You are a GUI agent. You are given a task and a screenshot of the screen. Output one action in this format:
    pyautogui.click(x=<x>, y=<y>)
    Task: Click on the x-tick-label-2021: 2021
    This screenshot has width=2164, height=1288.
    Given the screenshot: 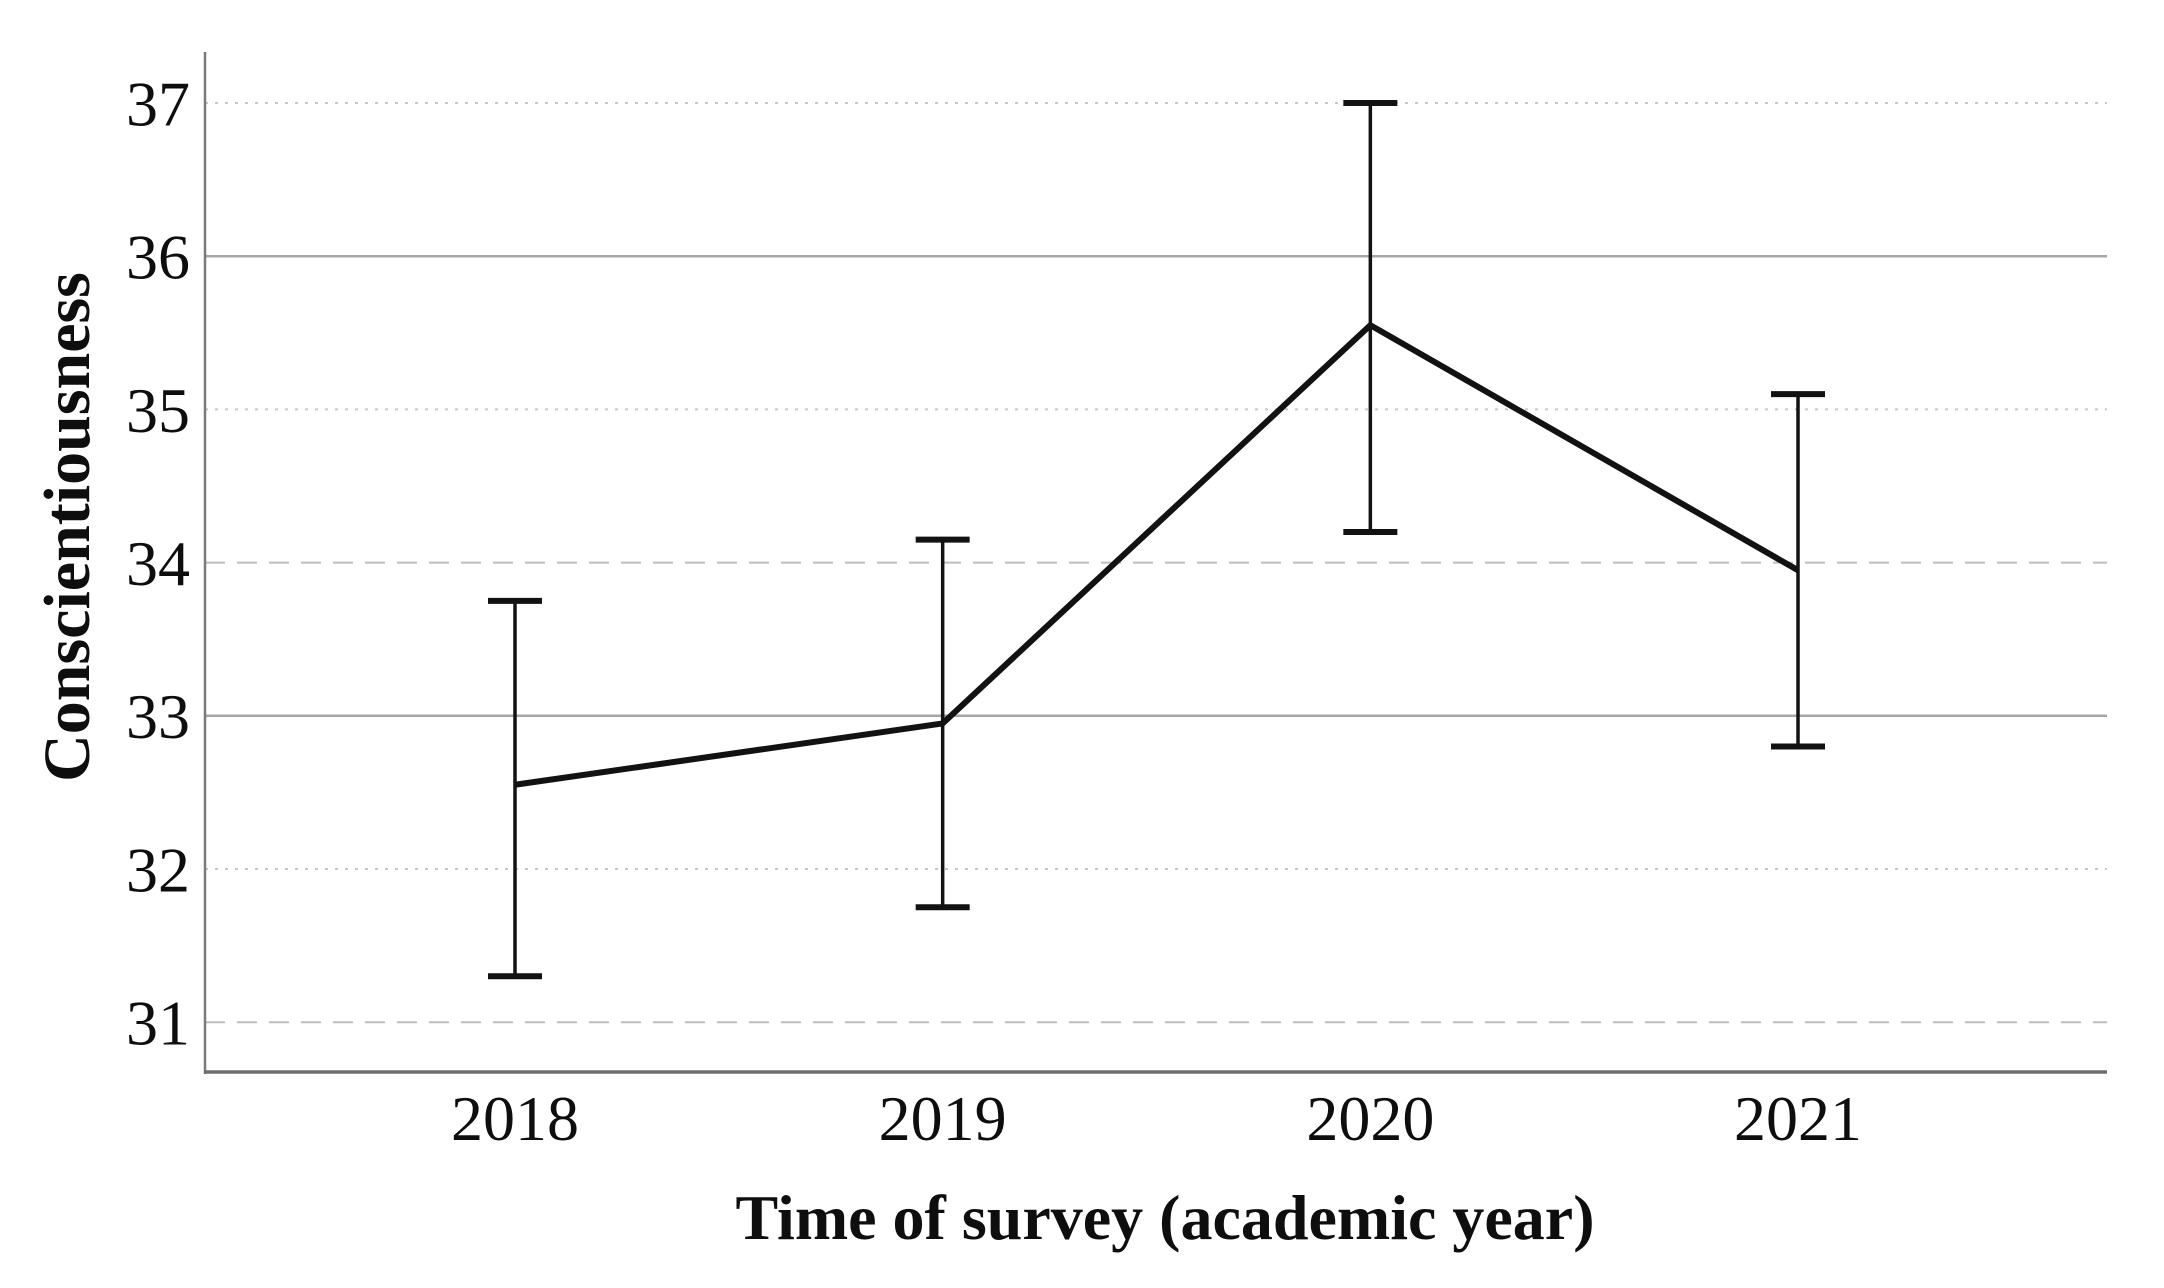 What is the action you would take?
    pyautogui.click(x=1798, y=1118)
    